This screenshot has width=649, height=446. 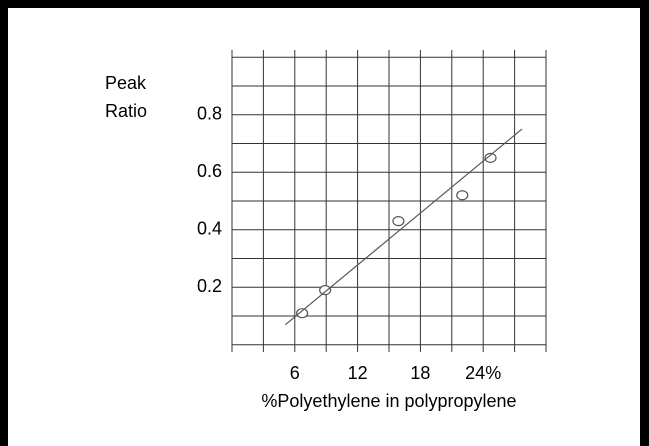 What do you see at coordinates (126, 83) in the screenshot?
I see `y-axis-label: Peak` at bounding box center [126, 83].